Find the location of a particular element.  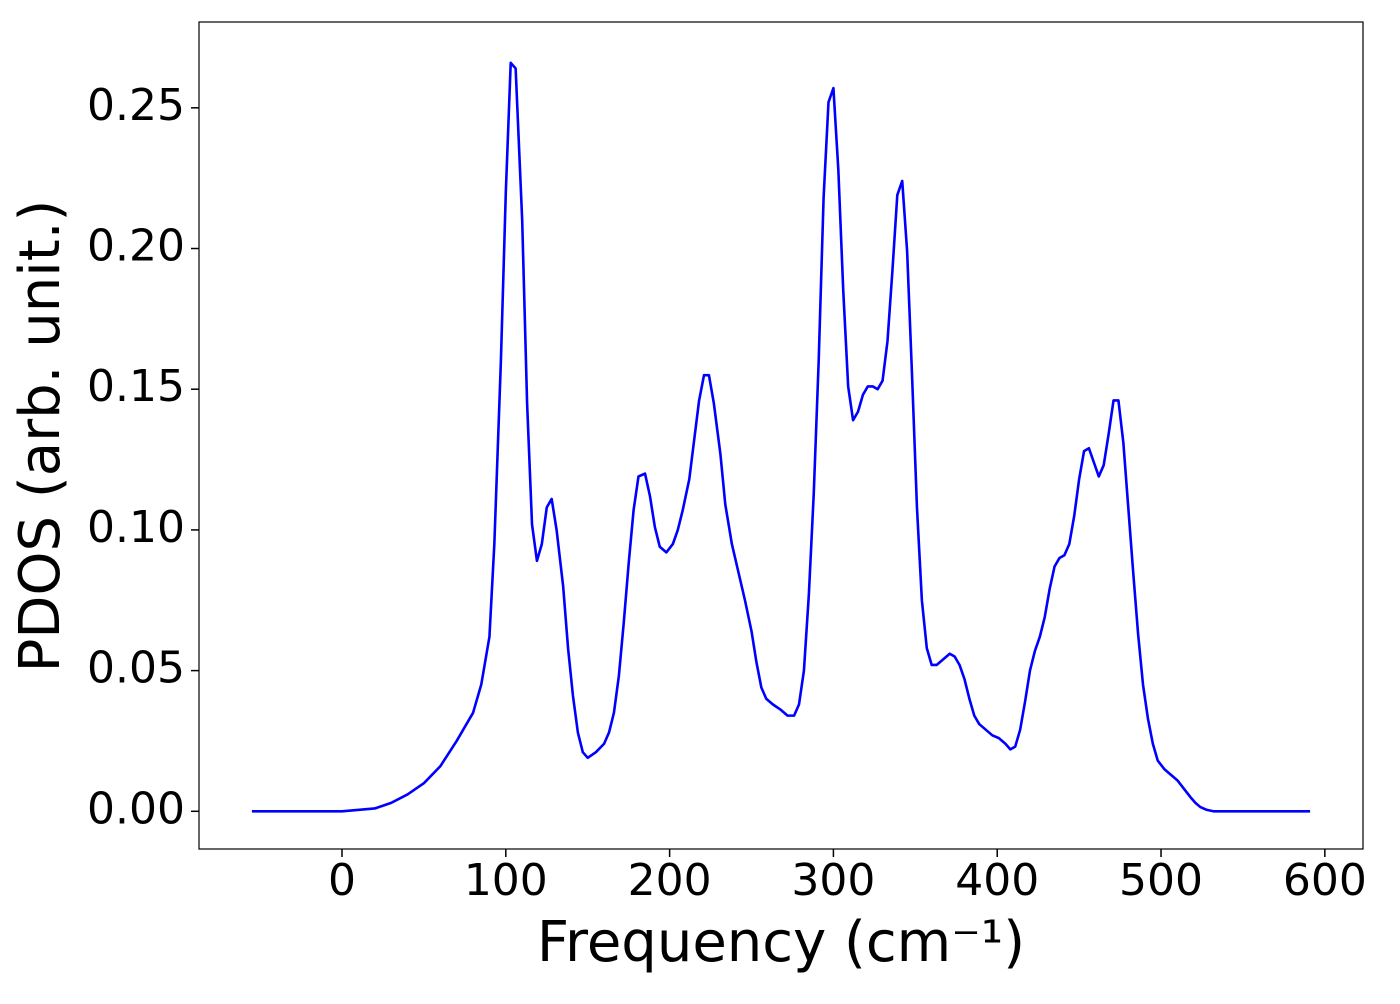

y-axis-label: PDOS (arb. unit.) is located at coordinates (40, 436).